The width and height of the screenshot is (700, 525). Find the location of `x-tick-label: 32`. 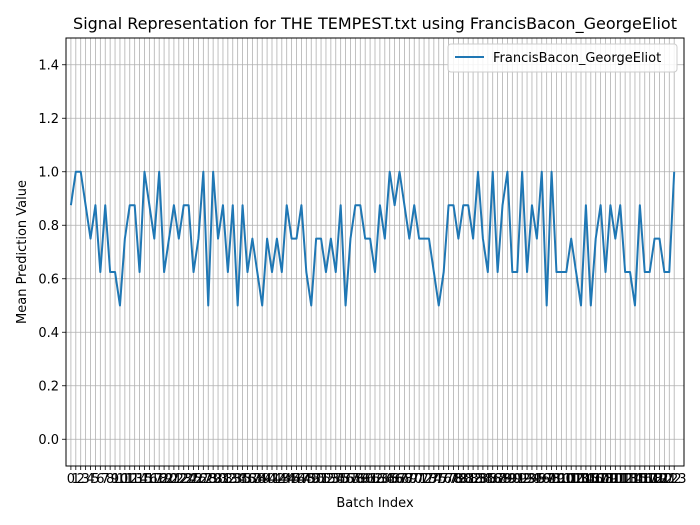

x-tick-label: 32 is located at coordinates (228, 479).